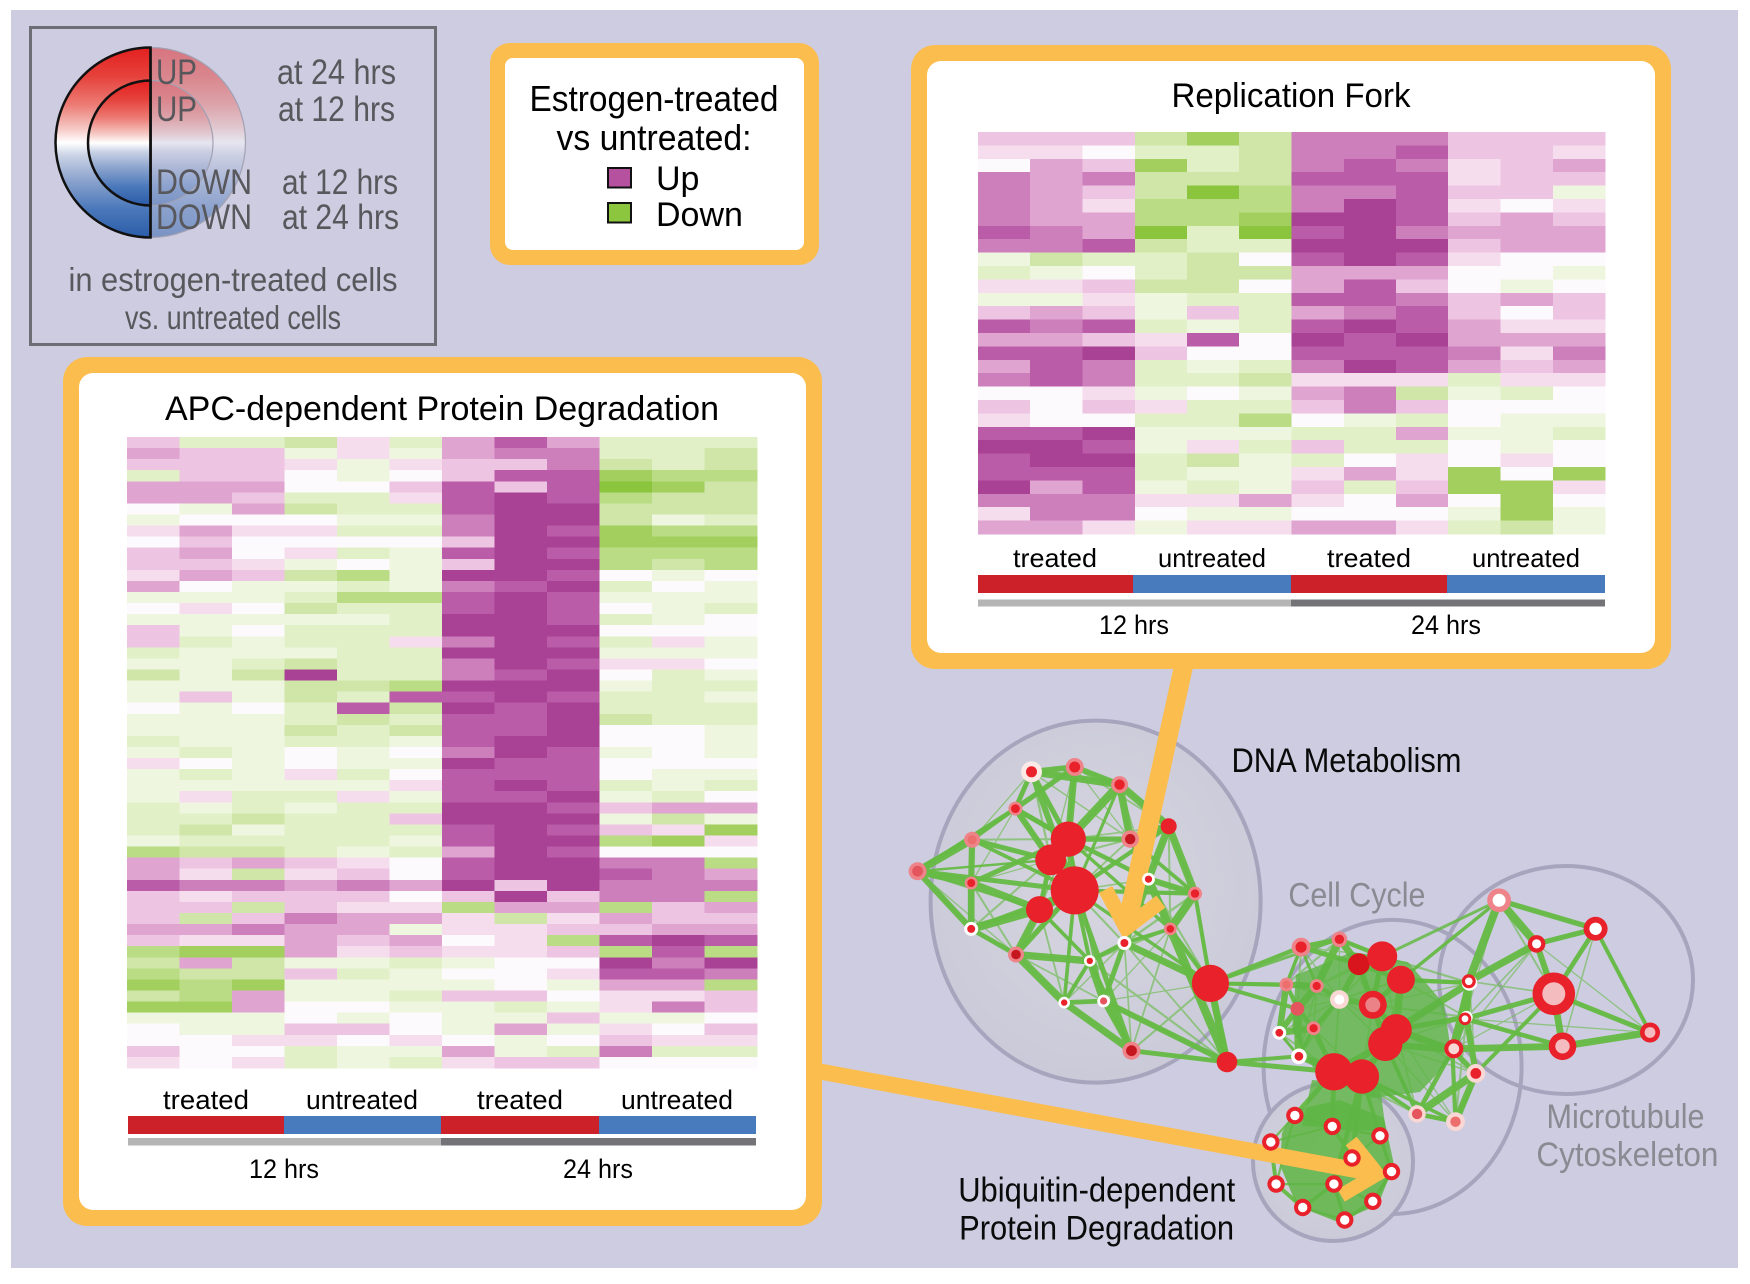 Image resolution: width=1750 pixels, height=1284 pixels. Describe the element at coordinates (1097, 1191) in the screenshot. I see `svg-text: Ubiquitin-dependent` at that location.